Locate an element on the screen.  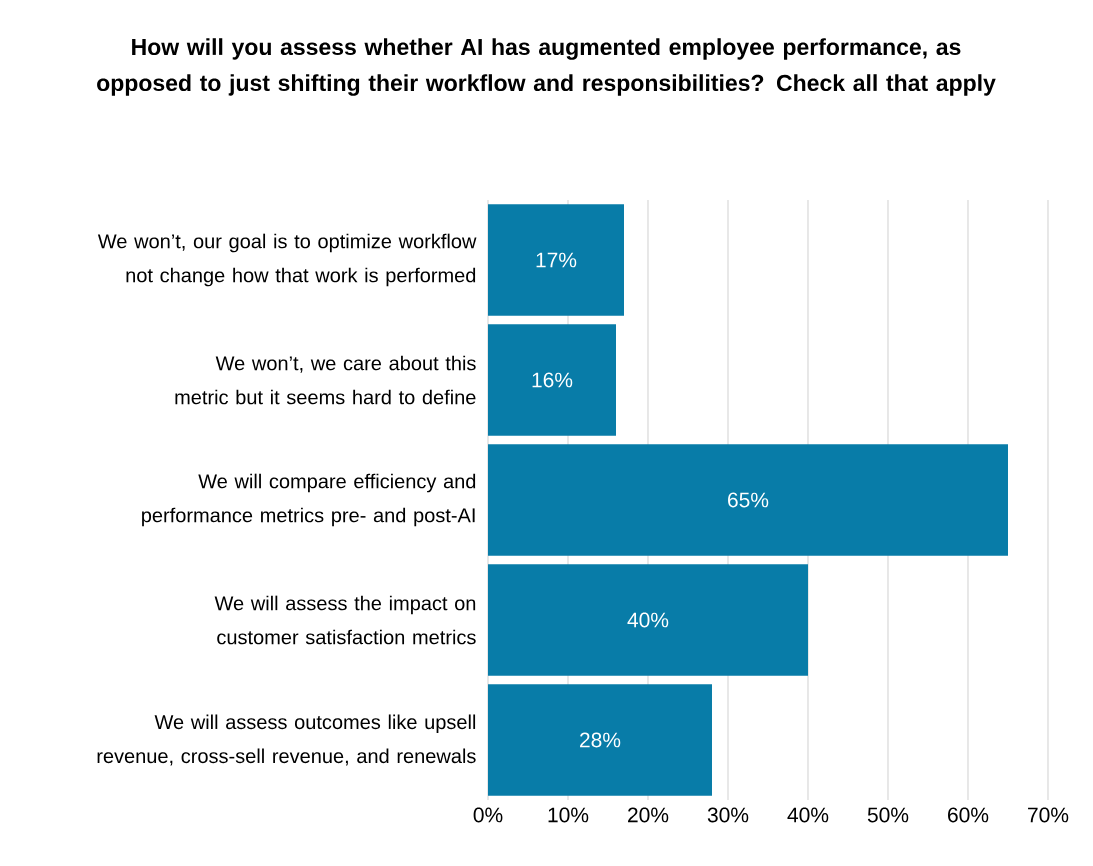
y-tick-label: We will compare efficiency and performance metrics pre- and post-AI is located at coordinates (309, 500).